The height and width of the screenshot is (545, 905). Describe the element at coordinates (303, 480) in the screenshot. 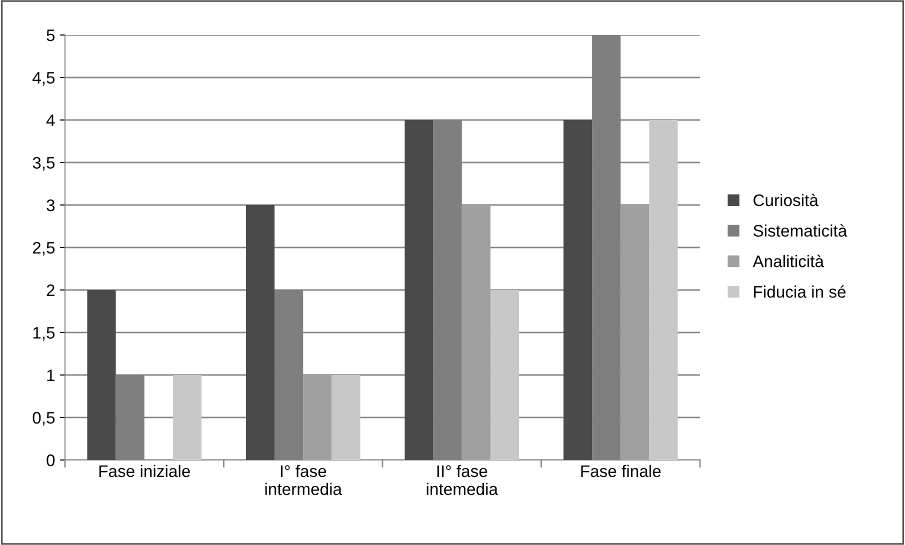

I see `x-tick-label: I° fase intermedia` at that location.